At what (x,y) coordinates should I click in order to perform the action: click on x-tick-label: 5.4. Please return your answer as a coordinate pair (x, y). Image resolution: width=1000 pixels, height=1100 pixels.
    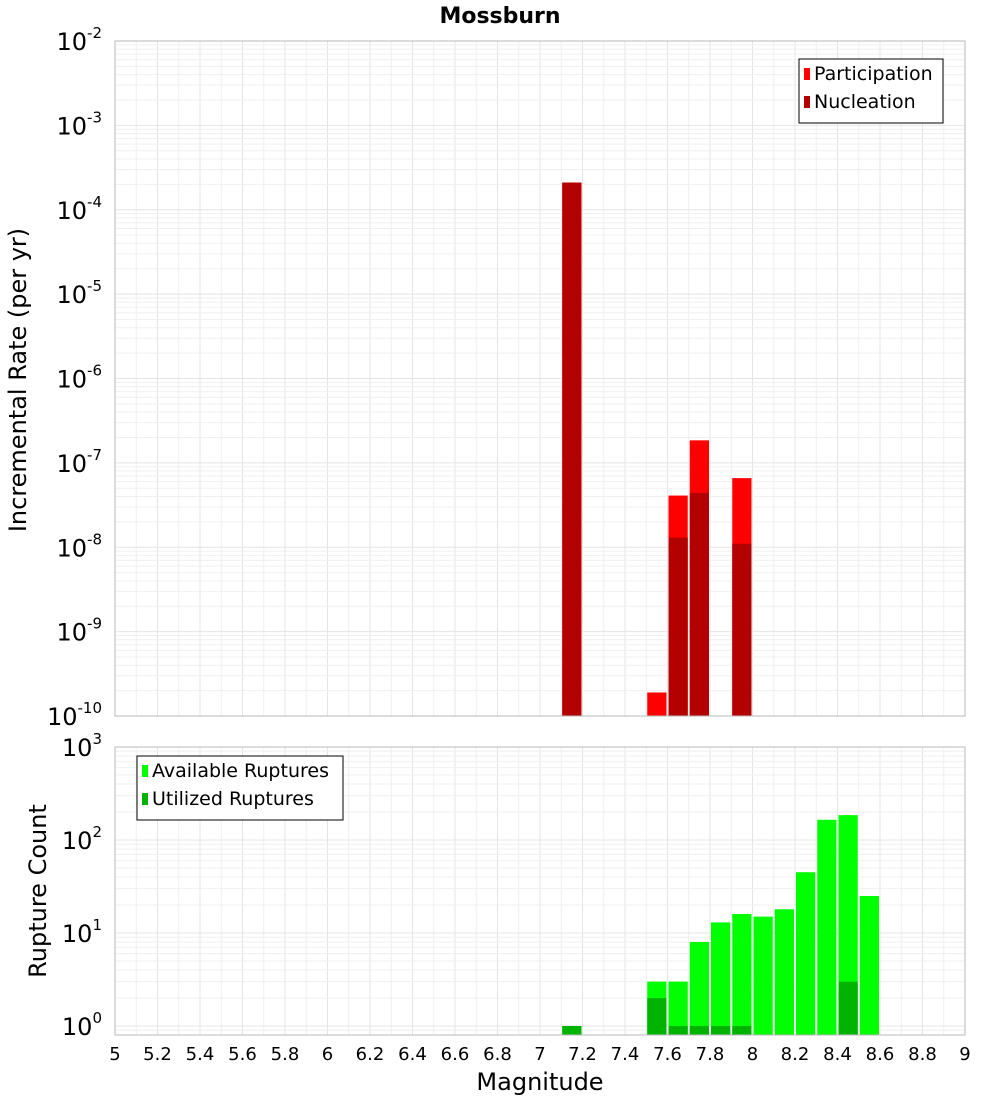
    Looking at the image, I should click on (200, 1054).